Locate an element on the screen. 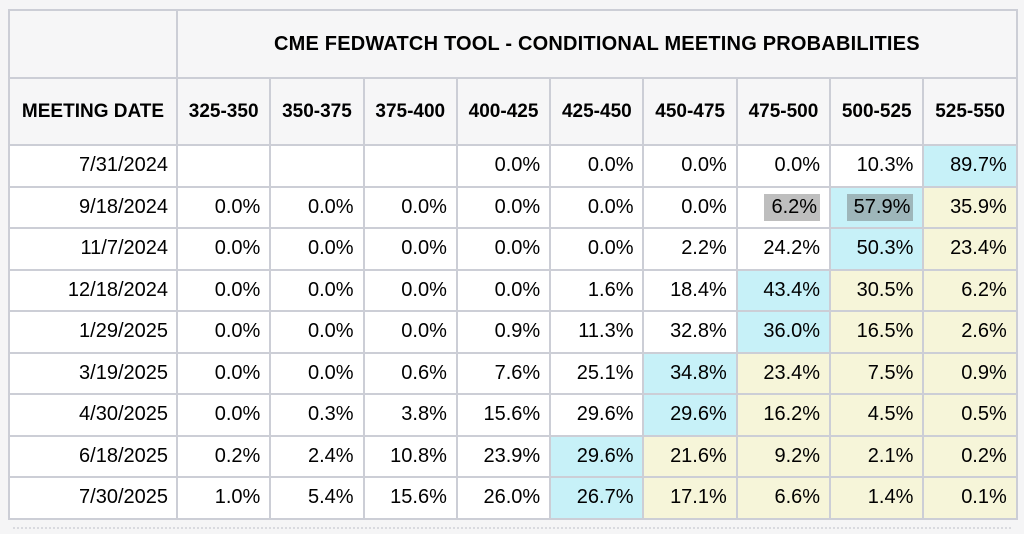  probability-cell: 24.2% is located at coordinates (783, 249).